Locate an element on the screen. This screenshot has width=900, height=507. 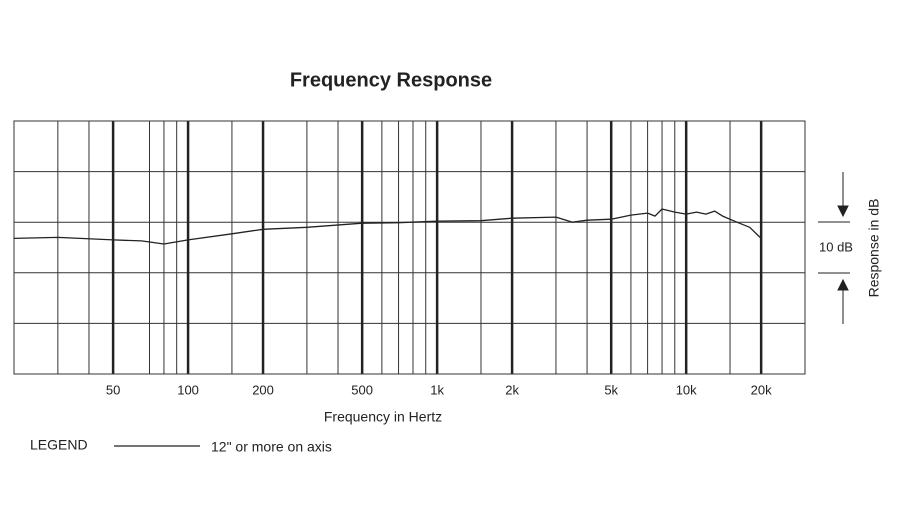
x-tick-label: 10k is located at coordinates (686, 389).